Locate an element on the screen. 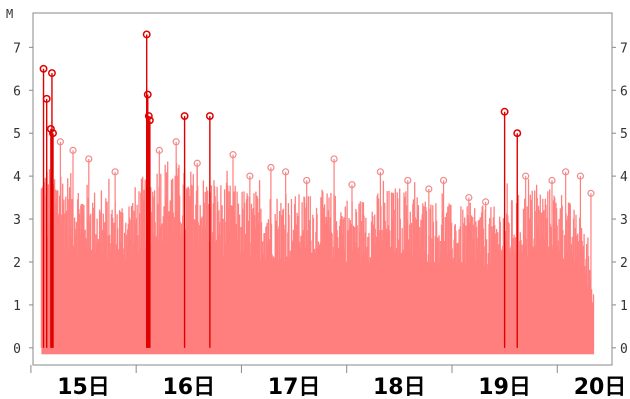 This screenshot has width=630, height=399. y-tick-label-right: 7 is located at coordinates (624, 48).